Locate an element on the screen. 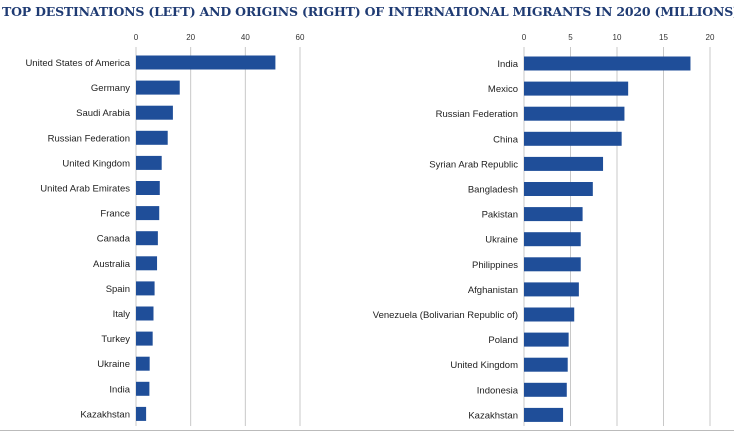 The width and height of the screenshot is (734, 434). dest-category-label: Italy is located at coordinates (122, 314).